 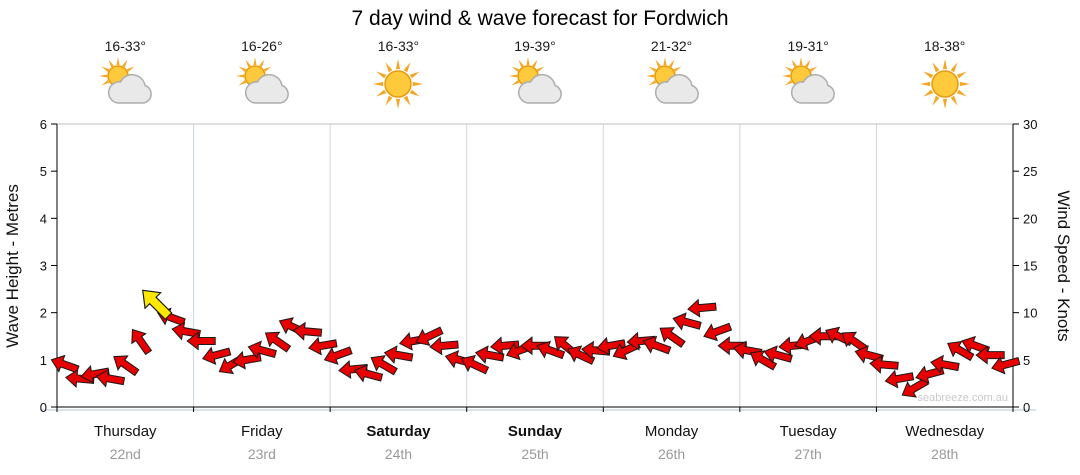 What do you see at coordinates (535, 46) in the screenshot?
I see `temperature-range: 19-39°` at bounding box center [535, 46].